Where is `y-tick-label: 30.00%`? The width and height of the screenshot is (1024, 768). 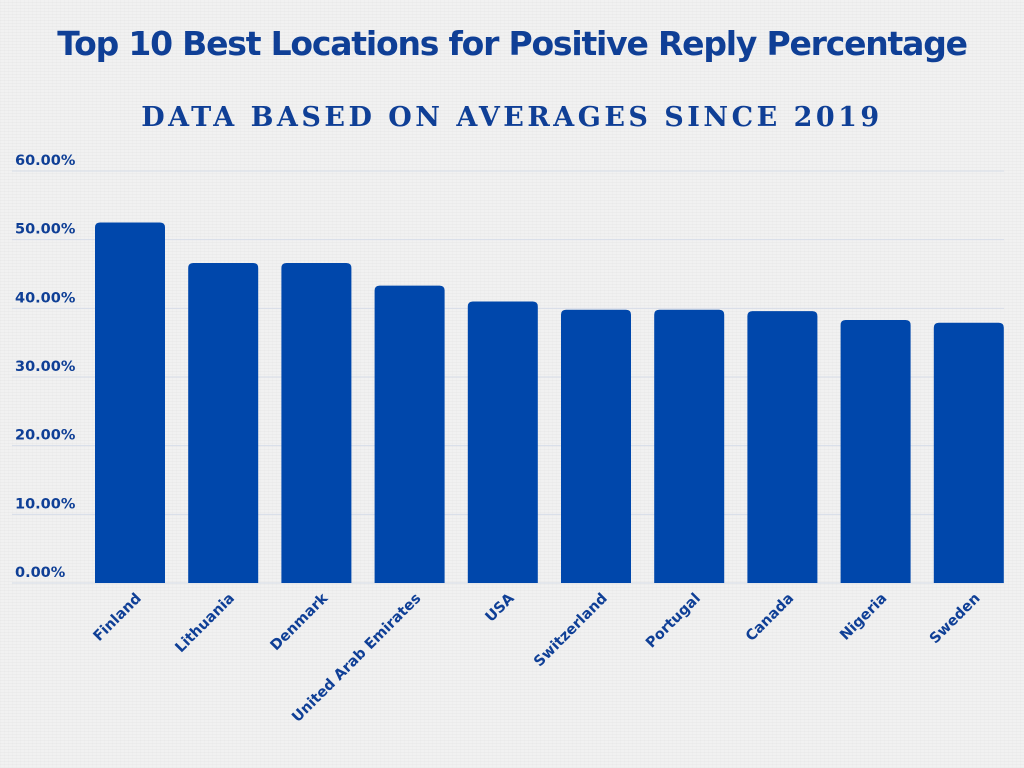
y-tick-label: 30.00% is located at coordinates (45, 367).